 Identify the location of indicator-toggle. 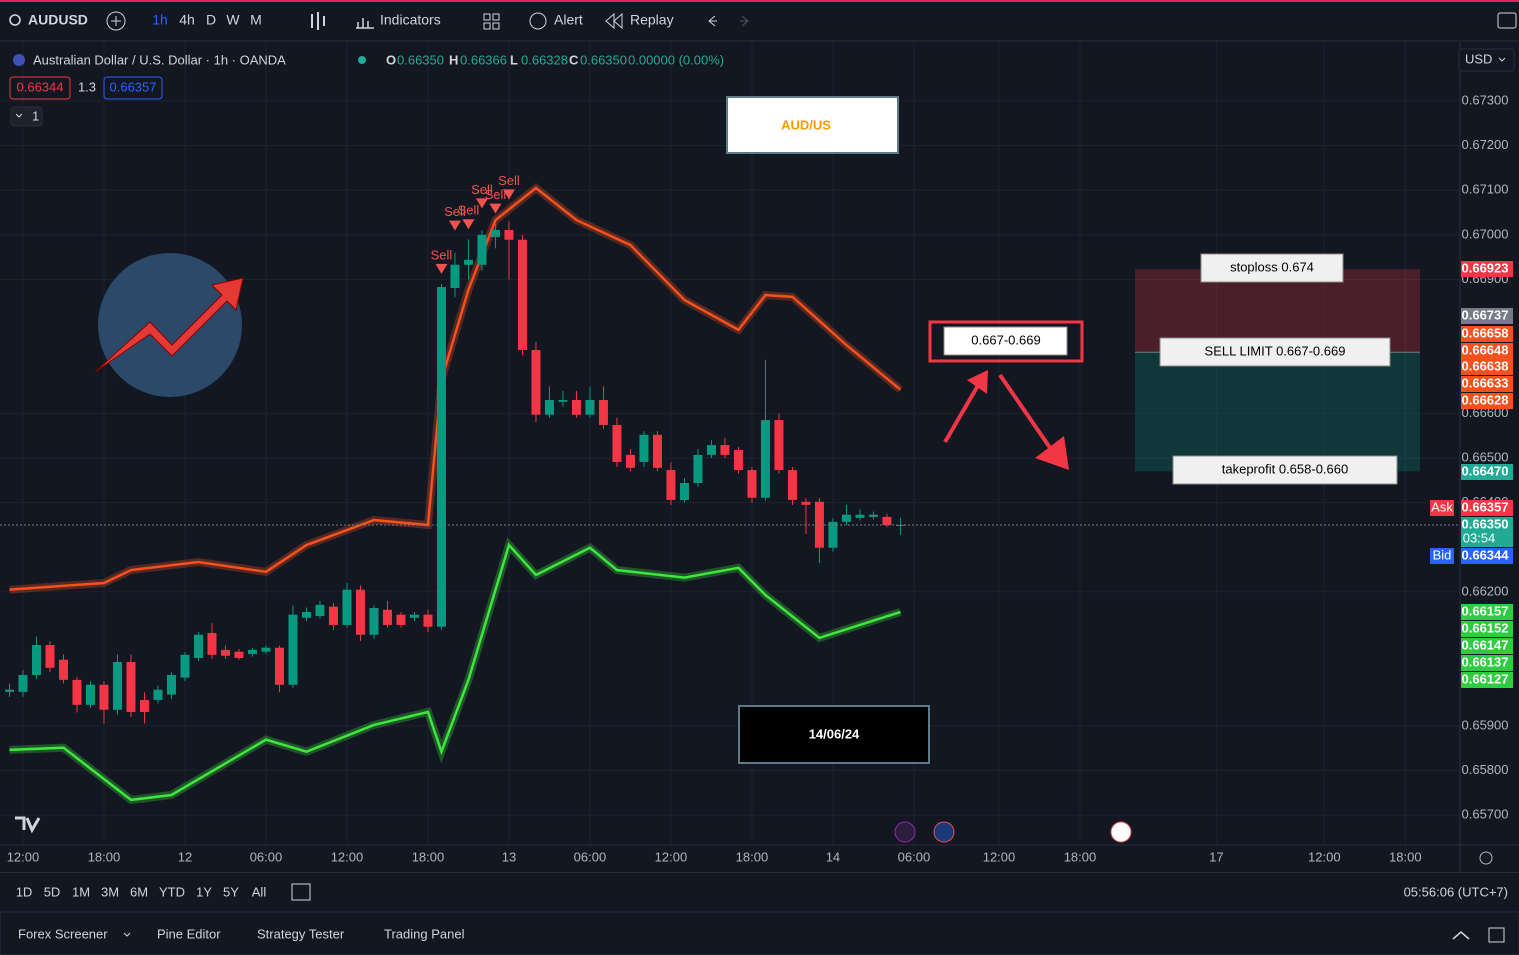
(26, 116).